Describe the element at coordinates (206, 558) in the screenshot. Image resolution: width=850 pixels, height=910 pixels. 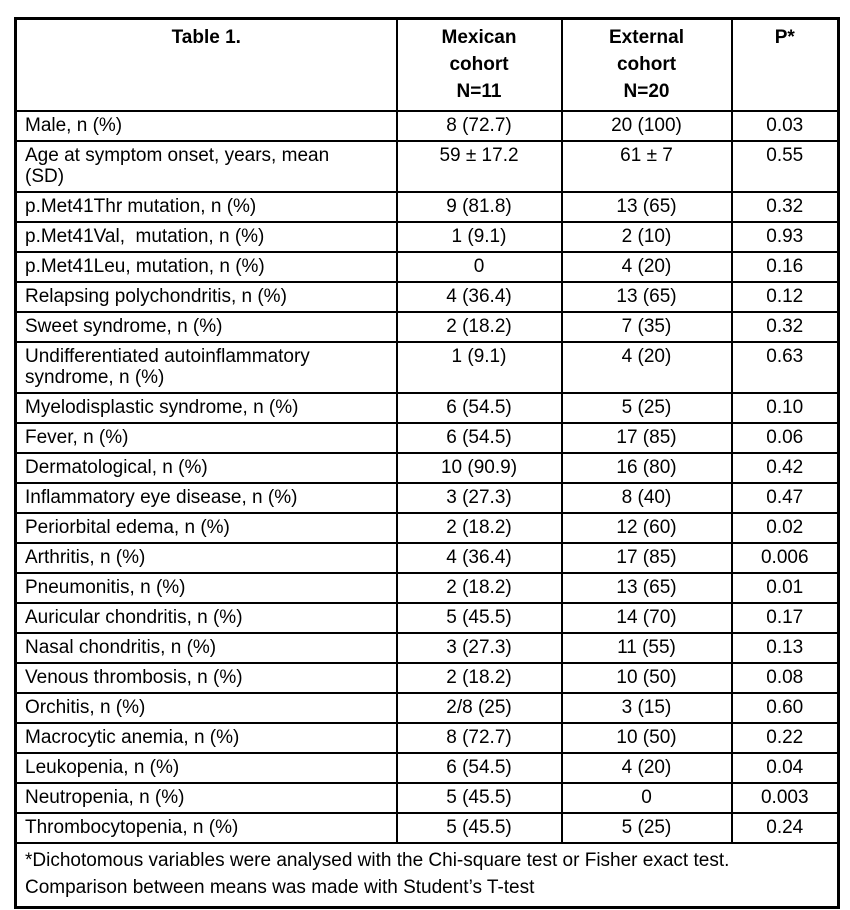
I see `row-label: Arthritis, n (%)` at that location.